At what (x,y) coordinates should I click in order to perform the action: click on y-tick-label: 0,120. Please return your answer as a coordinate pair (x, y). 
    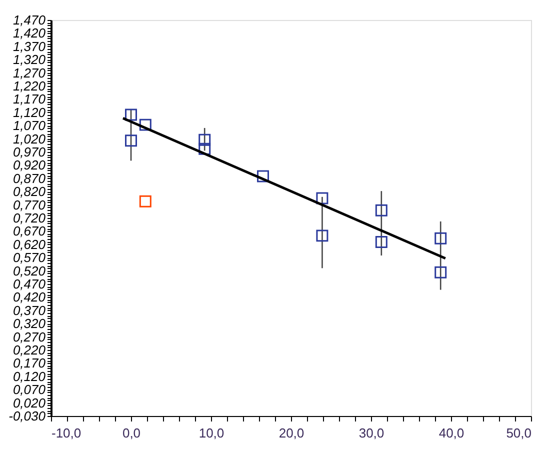
    Looking at the image, I should click on (29, 376).